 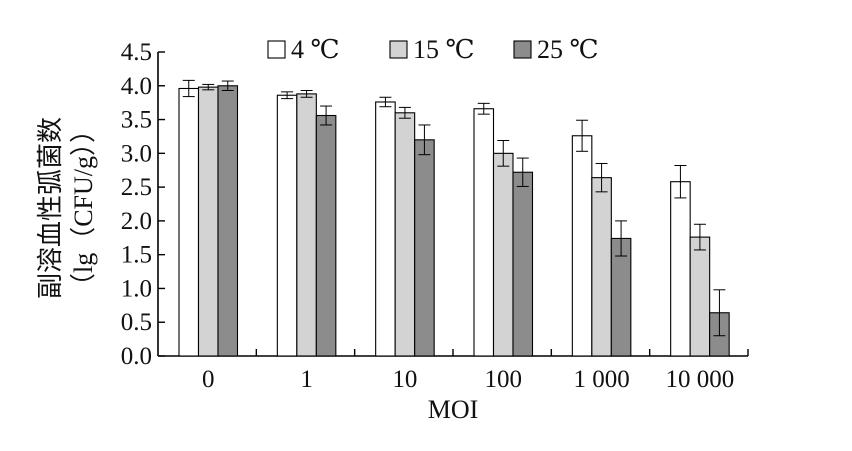 What do you see at coordinates (50, 208) in the screenshot?
I see `y-axis-title-line1: 副溶血性弧菌数` at bounding box center [50, 208].